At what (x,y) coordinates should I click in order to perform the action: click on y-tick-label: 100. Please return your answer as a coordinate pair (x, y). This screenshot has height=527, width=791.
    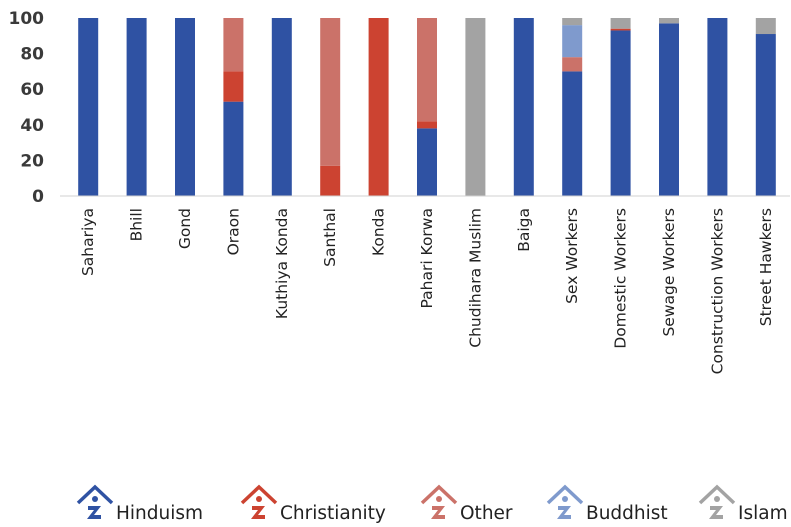
    Looking at the image, I should click on (27, 19).